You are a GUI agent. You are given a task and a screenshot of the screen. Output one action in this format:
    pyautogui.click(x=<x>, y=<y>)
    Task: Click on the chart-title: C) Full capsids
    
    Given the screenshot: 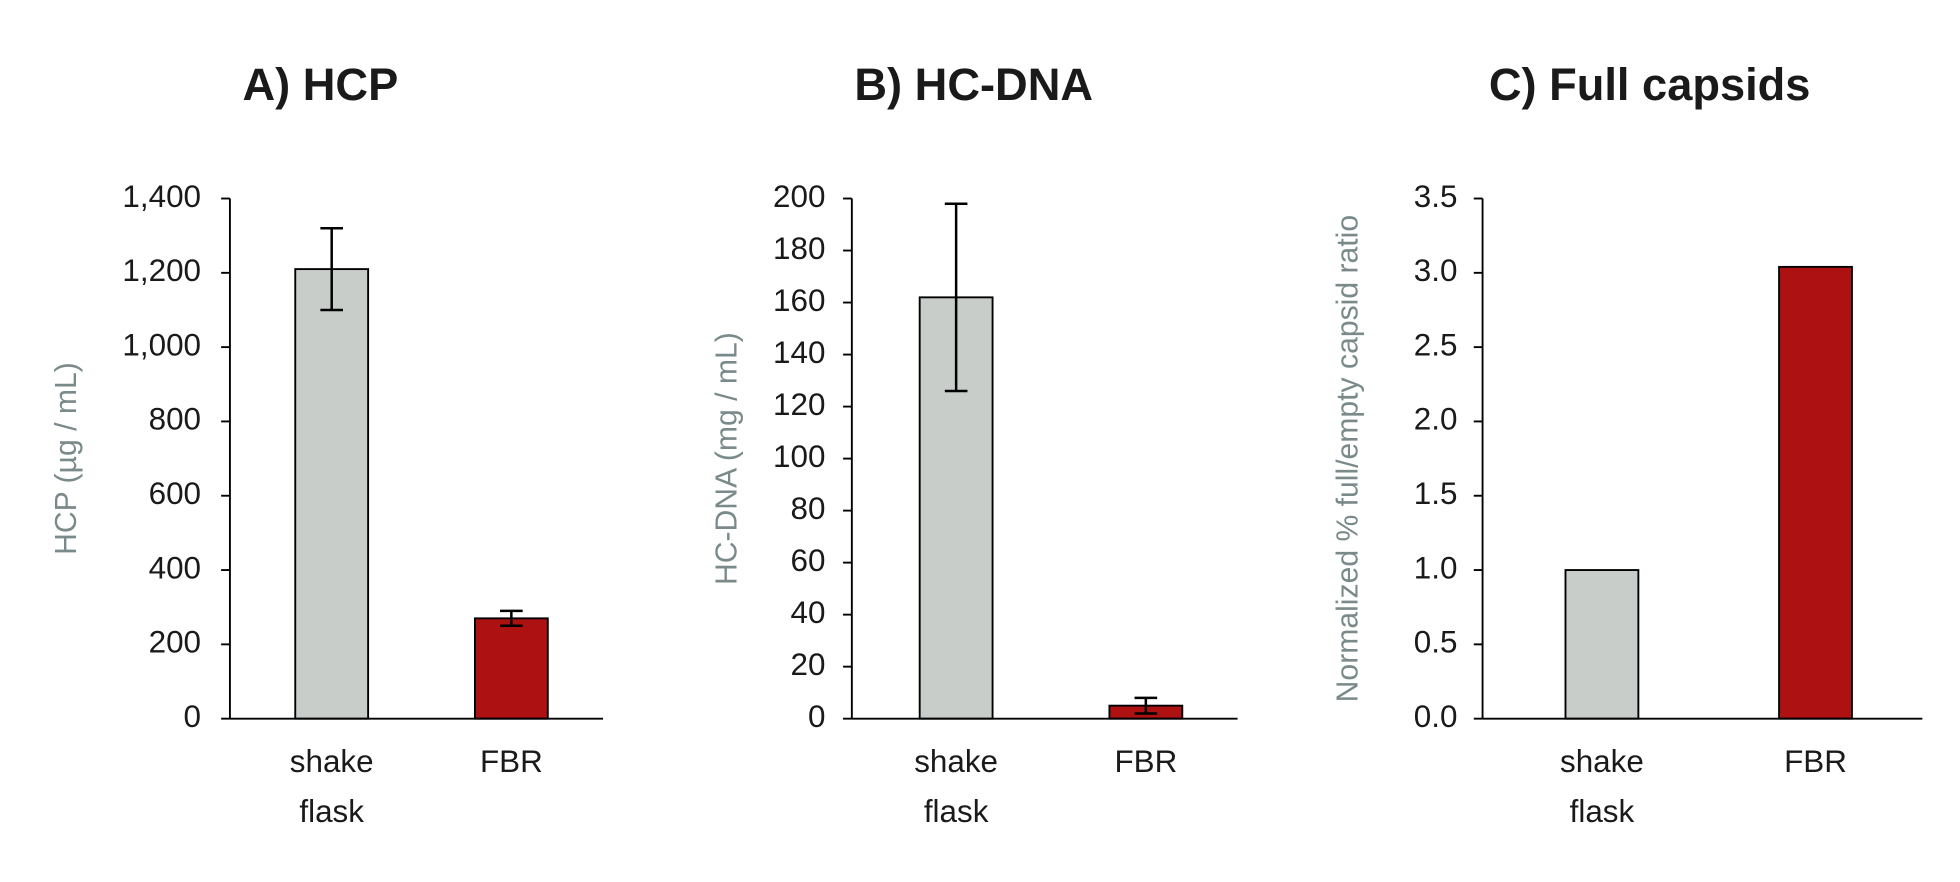 What is the action you would take?
    pyautogui.click(x=1650, y=84)
    